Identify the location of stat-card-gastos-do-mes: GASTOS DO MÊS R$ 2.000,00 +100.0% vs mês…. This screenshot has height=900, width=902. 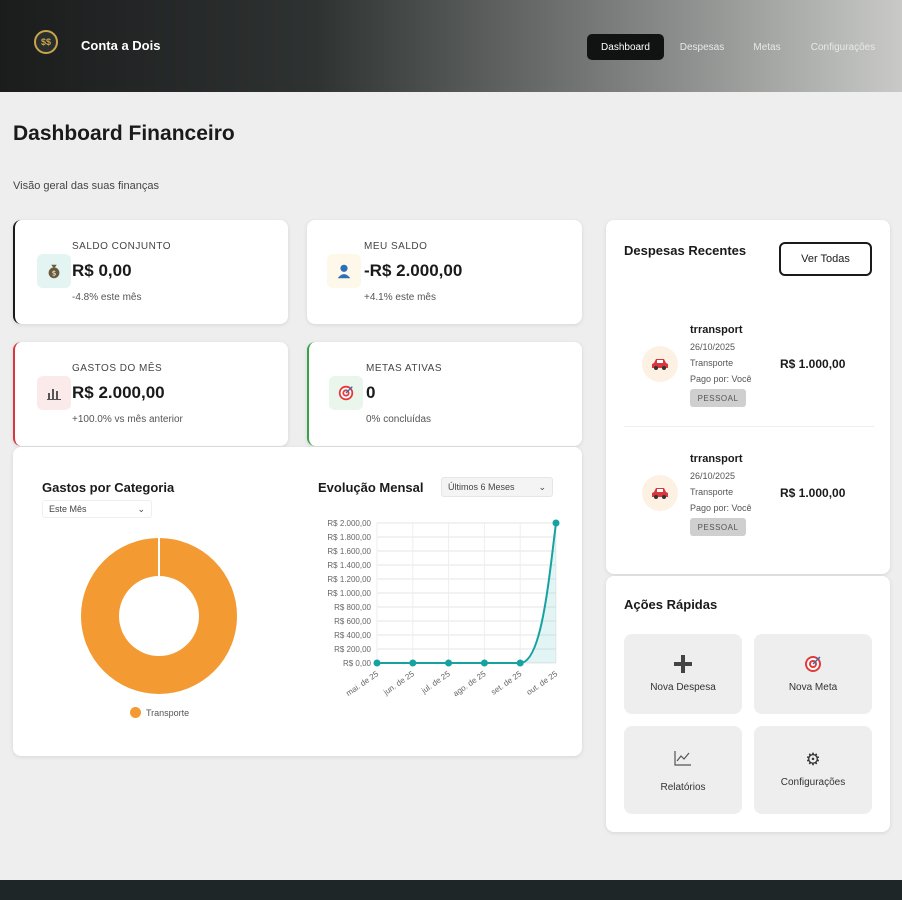
(150, 394).